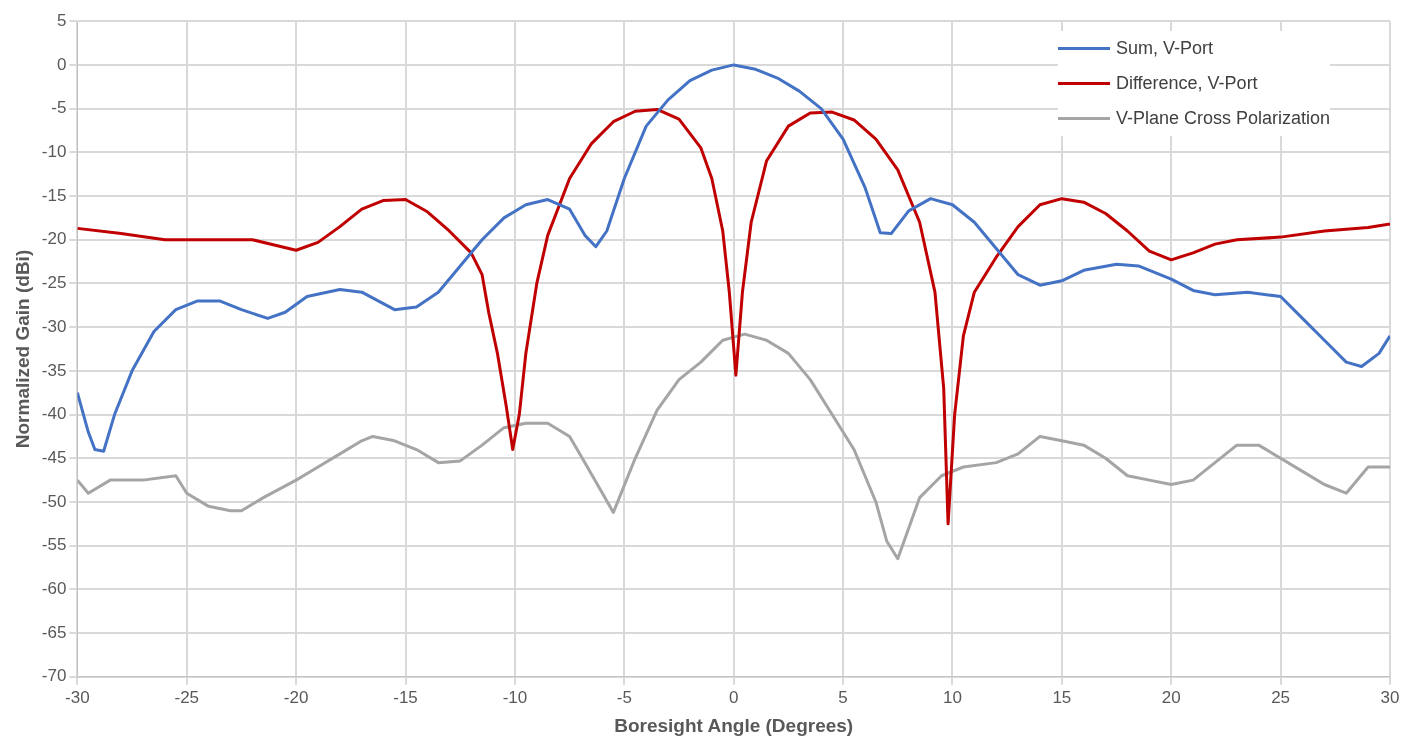 The height and width of the screenshot is (750, 1412). Describe the element at coordinates (54, 152) in the screenshot. I see `y-tick-label: -10` at that location.